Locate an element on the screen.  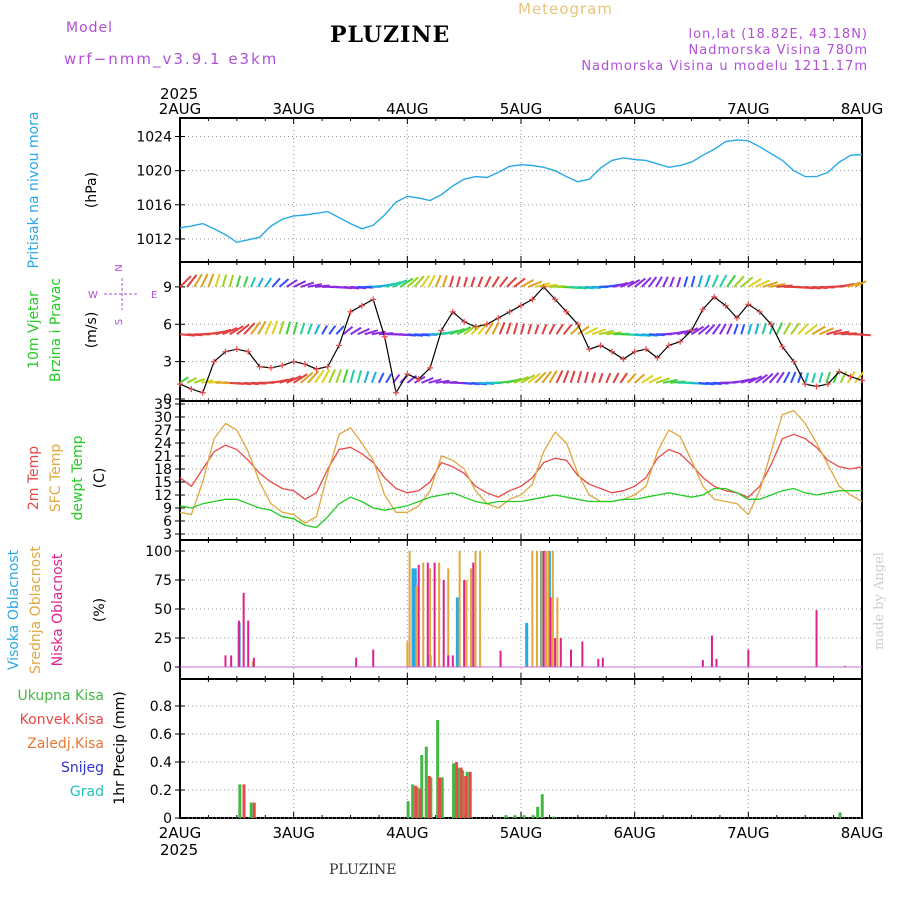
precip-legend-1: Konvek.Kisa is located at coordinates (62, 720).